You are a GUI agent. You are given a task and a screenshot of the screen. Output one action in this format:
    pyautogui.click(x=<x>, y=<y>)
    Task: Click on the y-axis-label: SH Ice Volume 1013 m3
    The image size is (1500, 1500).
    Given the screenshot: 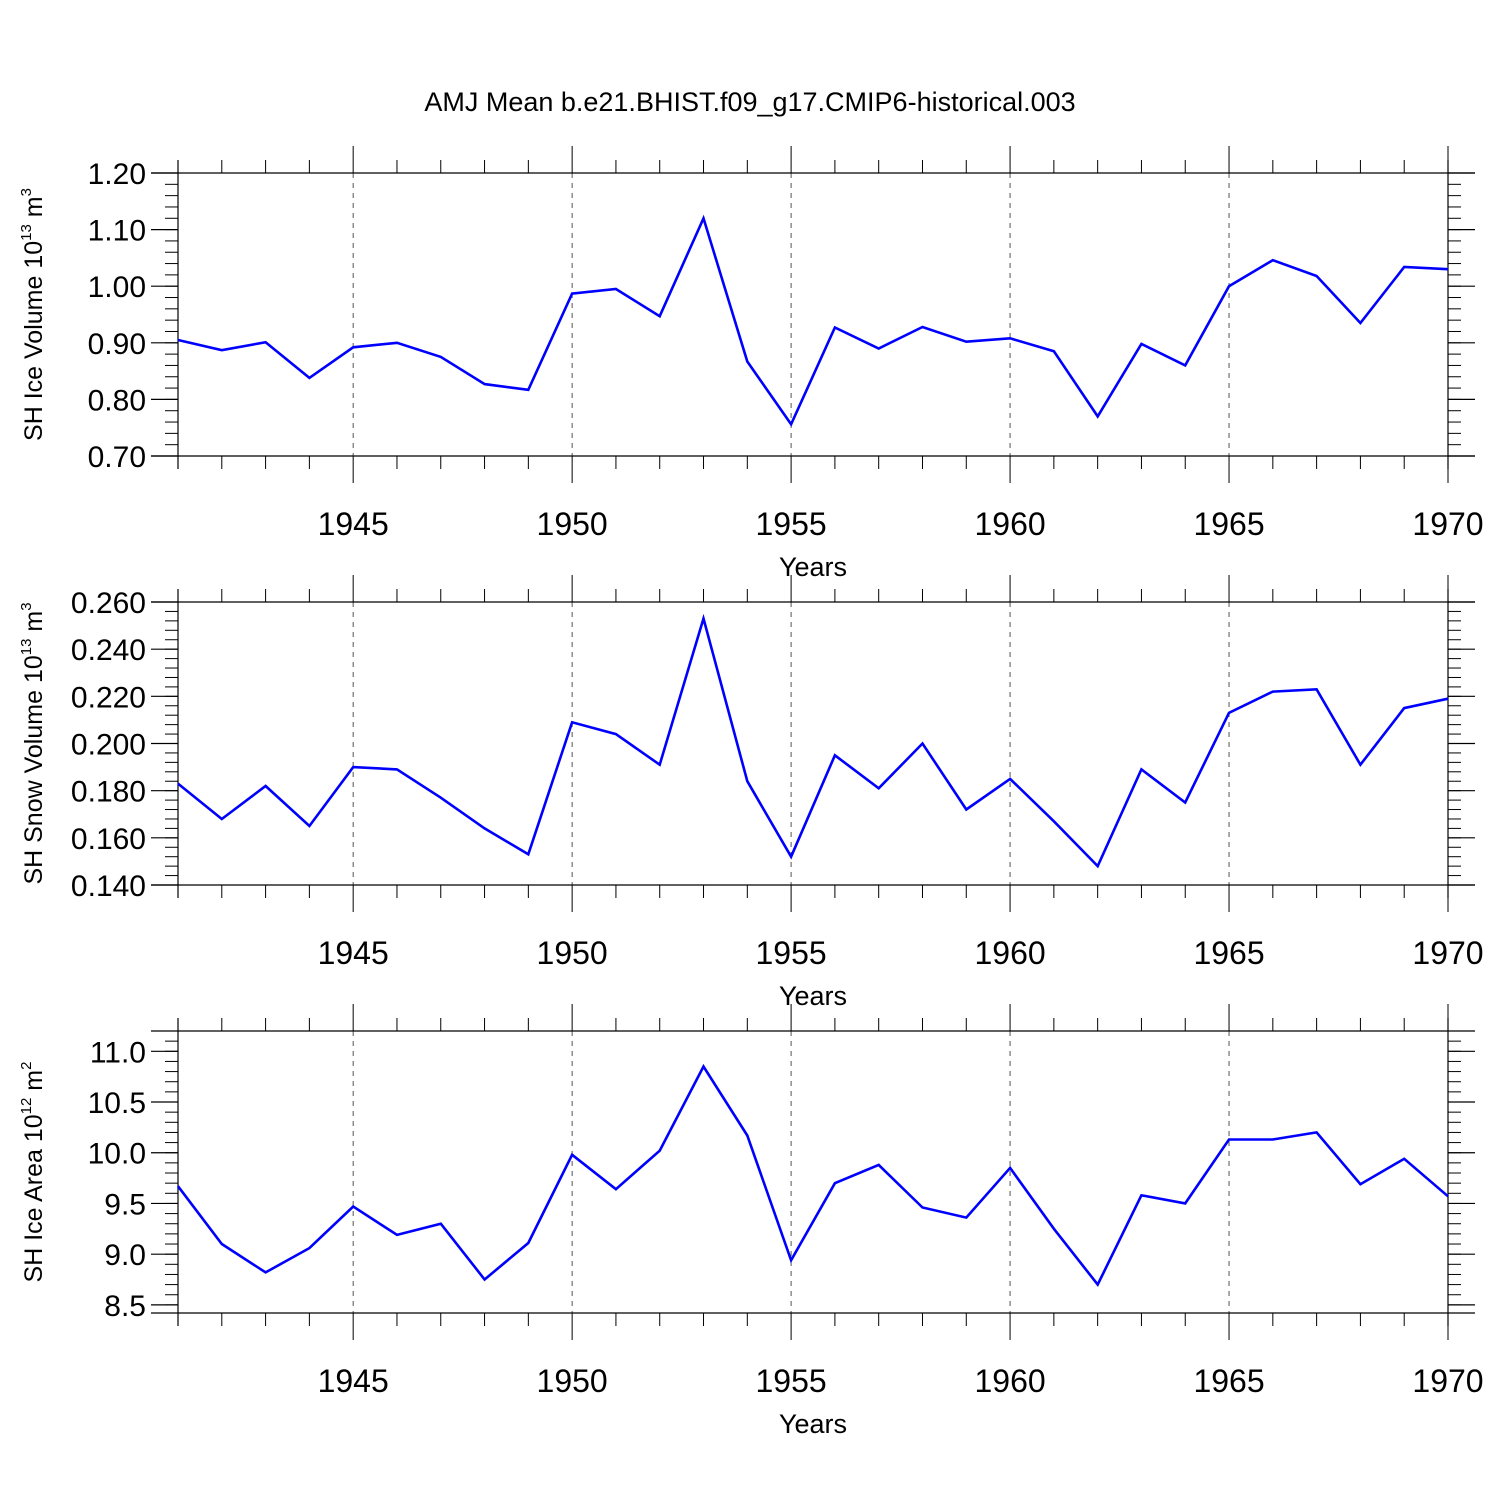 What is the action you would take?
    pyautogui.click(x=33, y=314)
    